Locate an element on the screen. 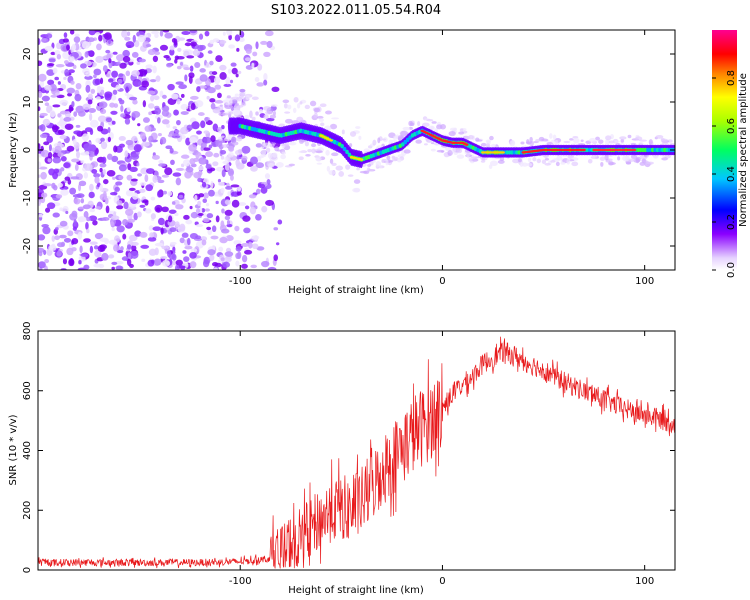 This screenshot has width=750, height=600. spectrogram-xlabel: Height of straight line (km) is located at coordinates (356, 290).